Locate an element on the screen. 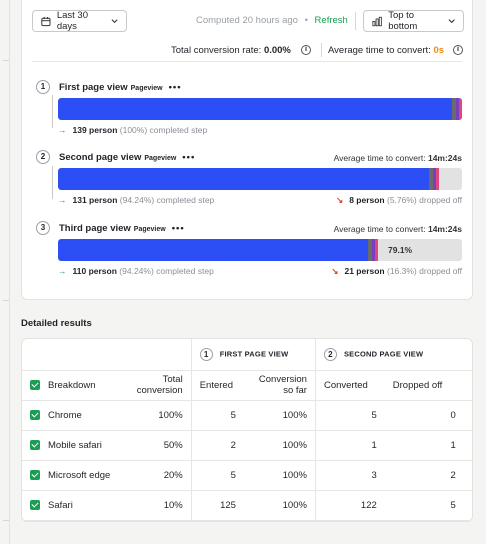  converted-cell: 1 is located at coordinates (349, 445).